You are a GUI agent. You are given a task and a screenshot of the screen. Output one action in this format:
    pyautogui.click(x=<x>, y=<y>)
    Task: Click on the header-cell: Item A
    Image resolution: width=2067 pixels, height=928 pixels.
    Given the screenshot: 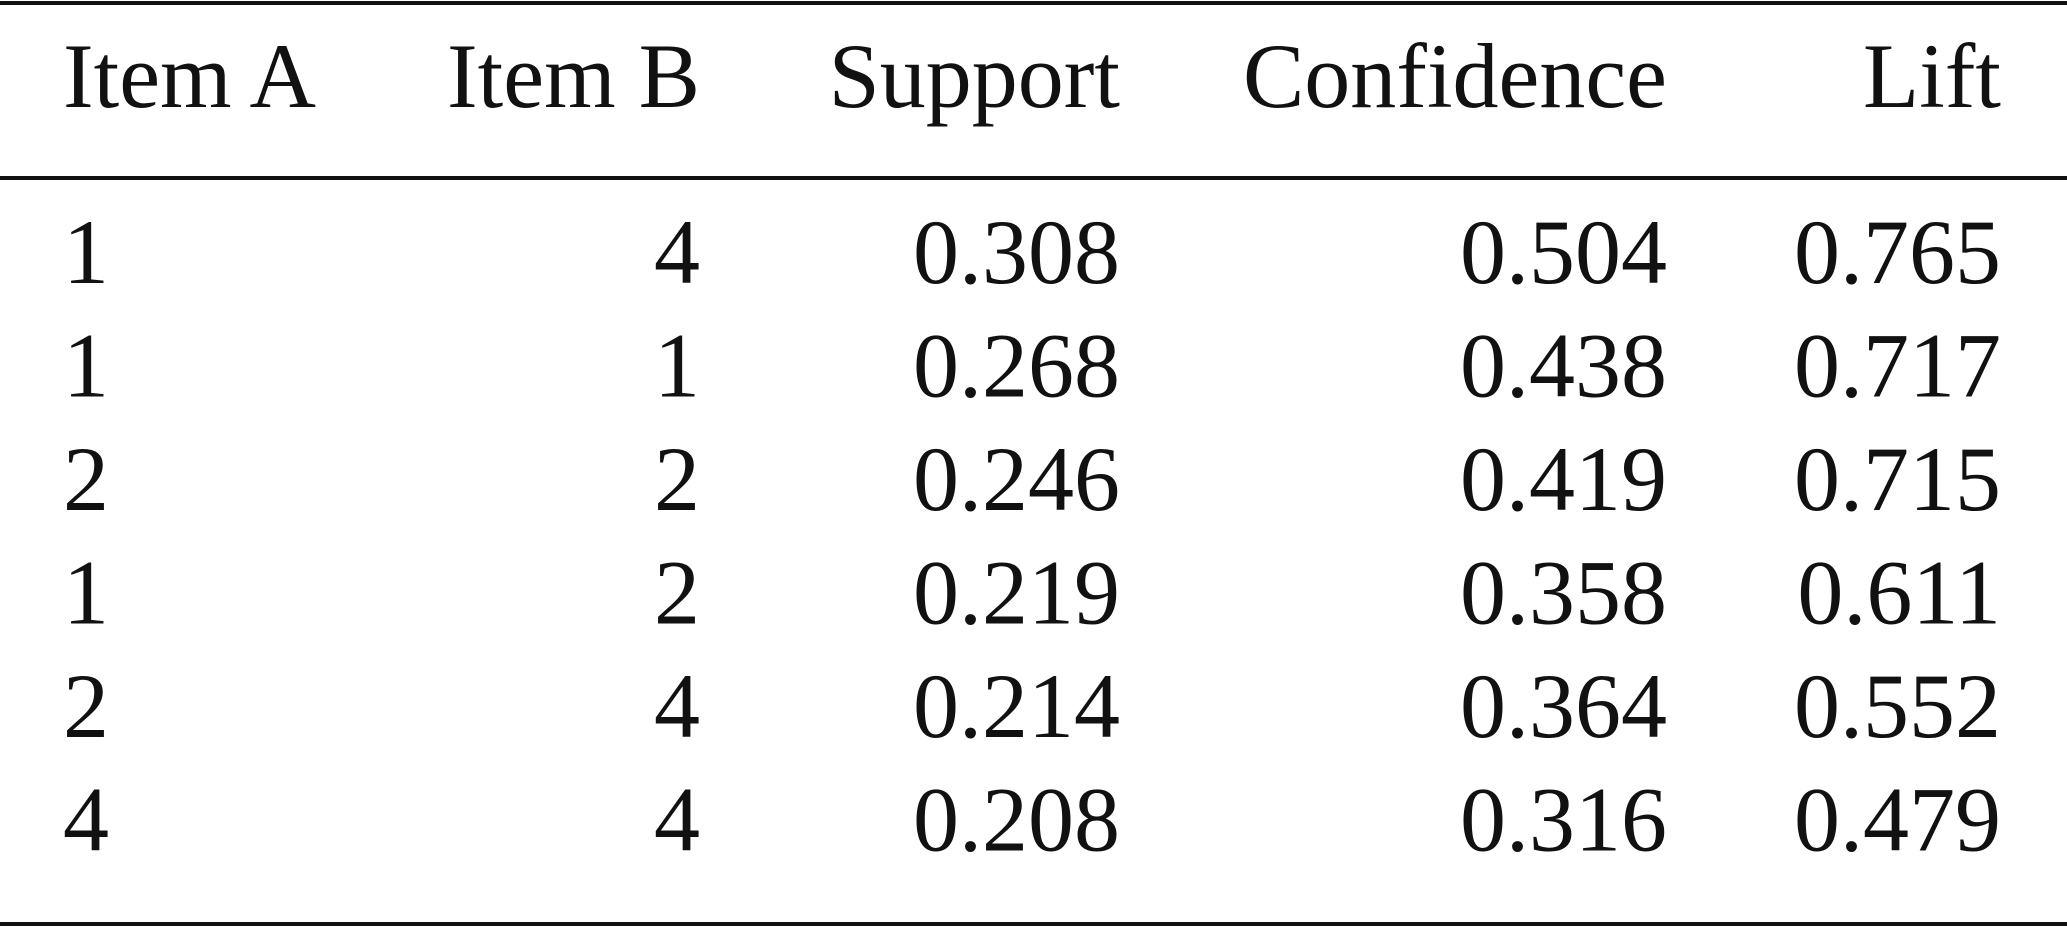 What is the action you would take?
    pyautogui.click(x=189, y=76)
    